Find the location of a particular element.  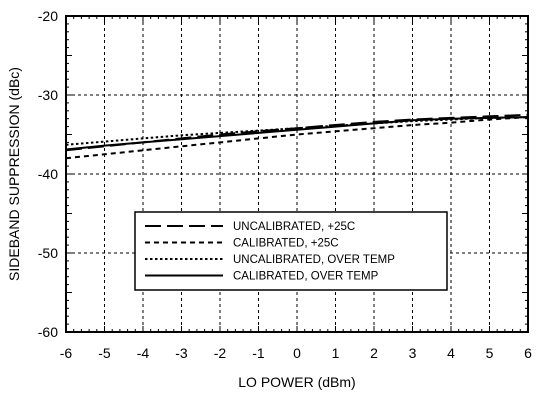

y-tick-label: -60 is located at coordinates (48, 332).